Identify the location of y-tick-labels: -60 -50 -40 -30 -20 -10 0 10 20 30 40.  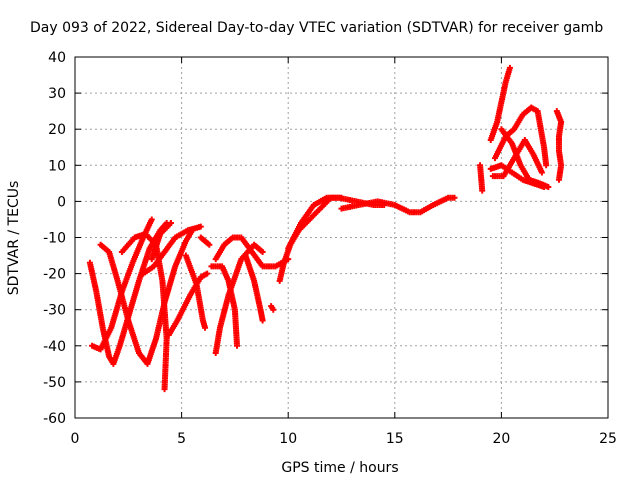
(54, 238).